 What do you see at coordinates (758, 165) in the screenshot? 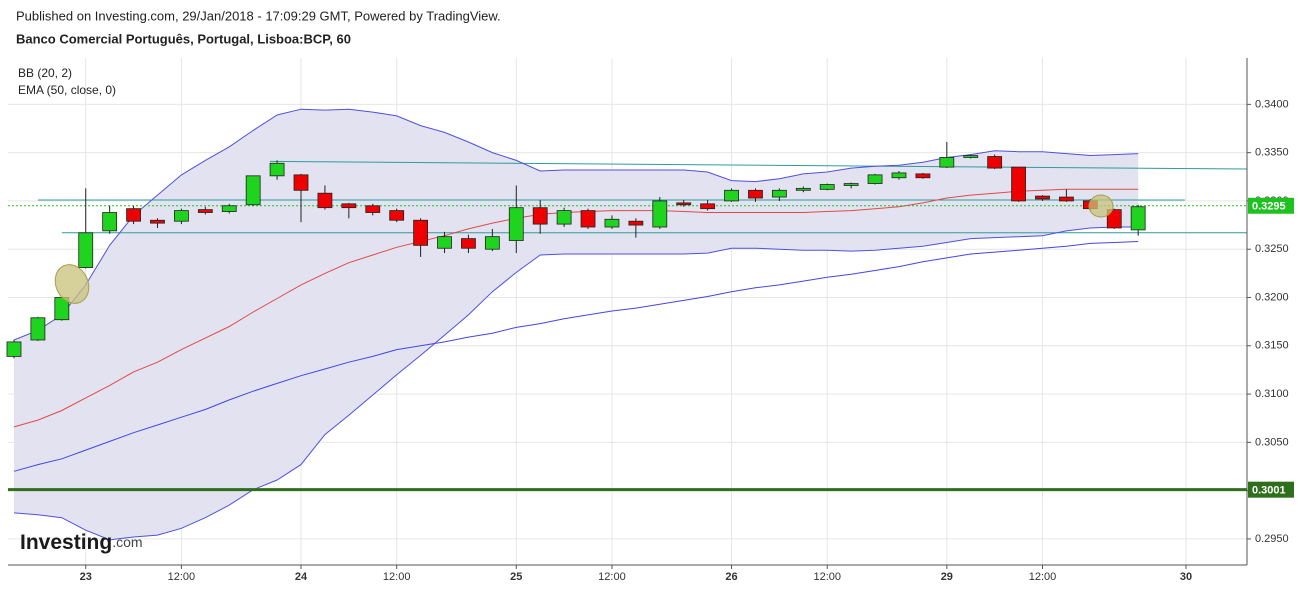
I see `trend-line` at bounding box center [758, 165].